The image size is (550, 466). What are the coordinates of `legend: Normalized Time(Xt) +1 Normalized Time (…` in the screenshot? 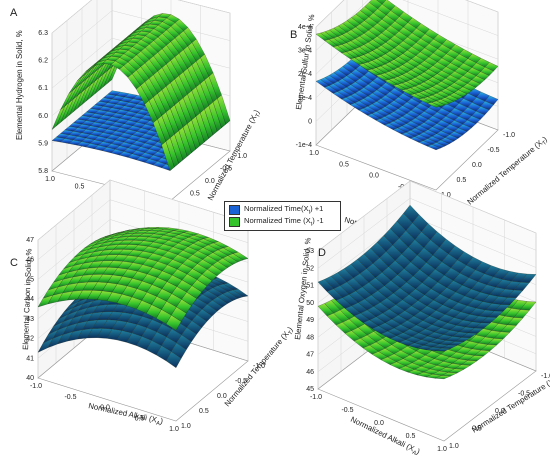 It's located at (282, 216).